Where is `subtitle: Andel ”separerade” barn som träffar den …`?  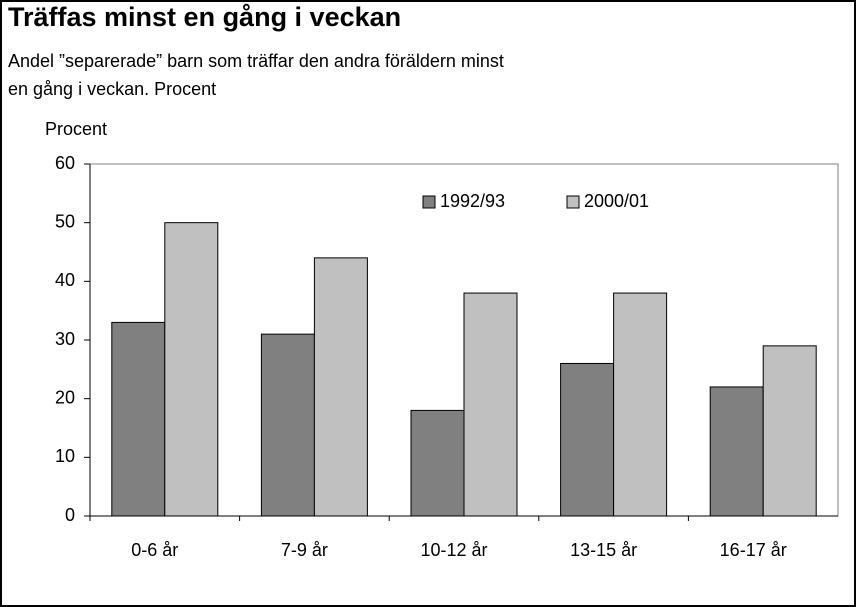 subtitle: Andel ”separerade” barn som träffar den … is located at coordinates (256, 61).